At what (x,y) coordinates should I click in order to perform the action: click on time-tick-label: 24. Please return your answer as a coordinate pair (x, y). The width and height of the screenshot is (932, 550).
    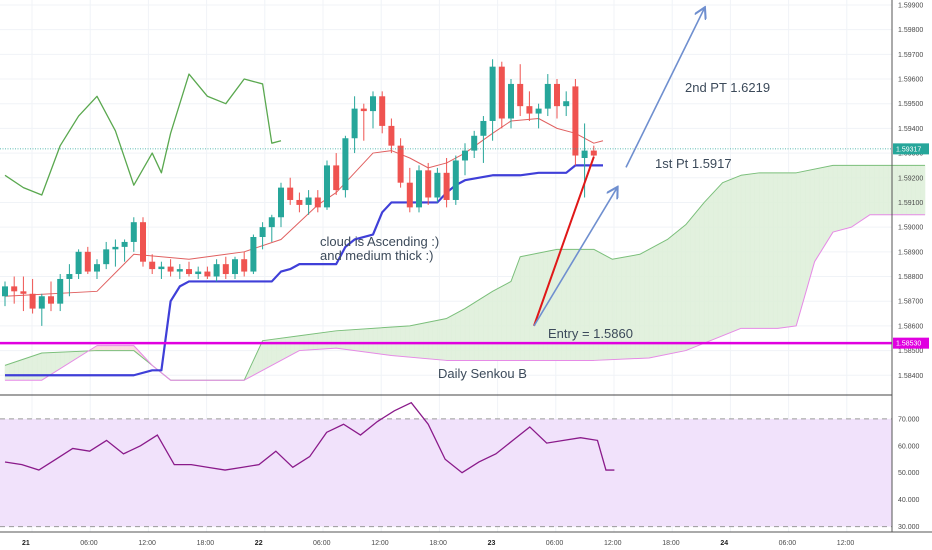
    Looking at the image, I should click on (724, 543).